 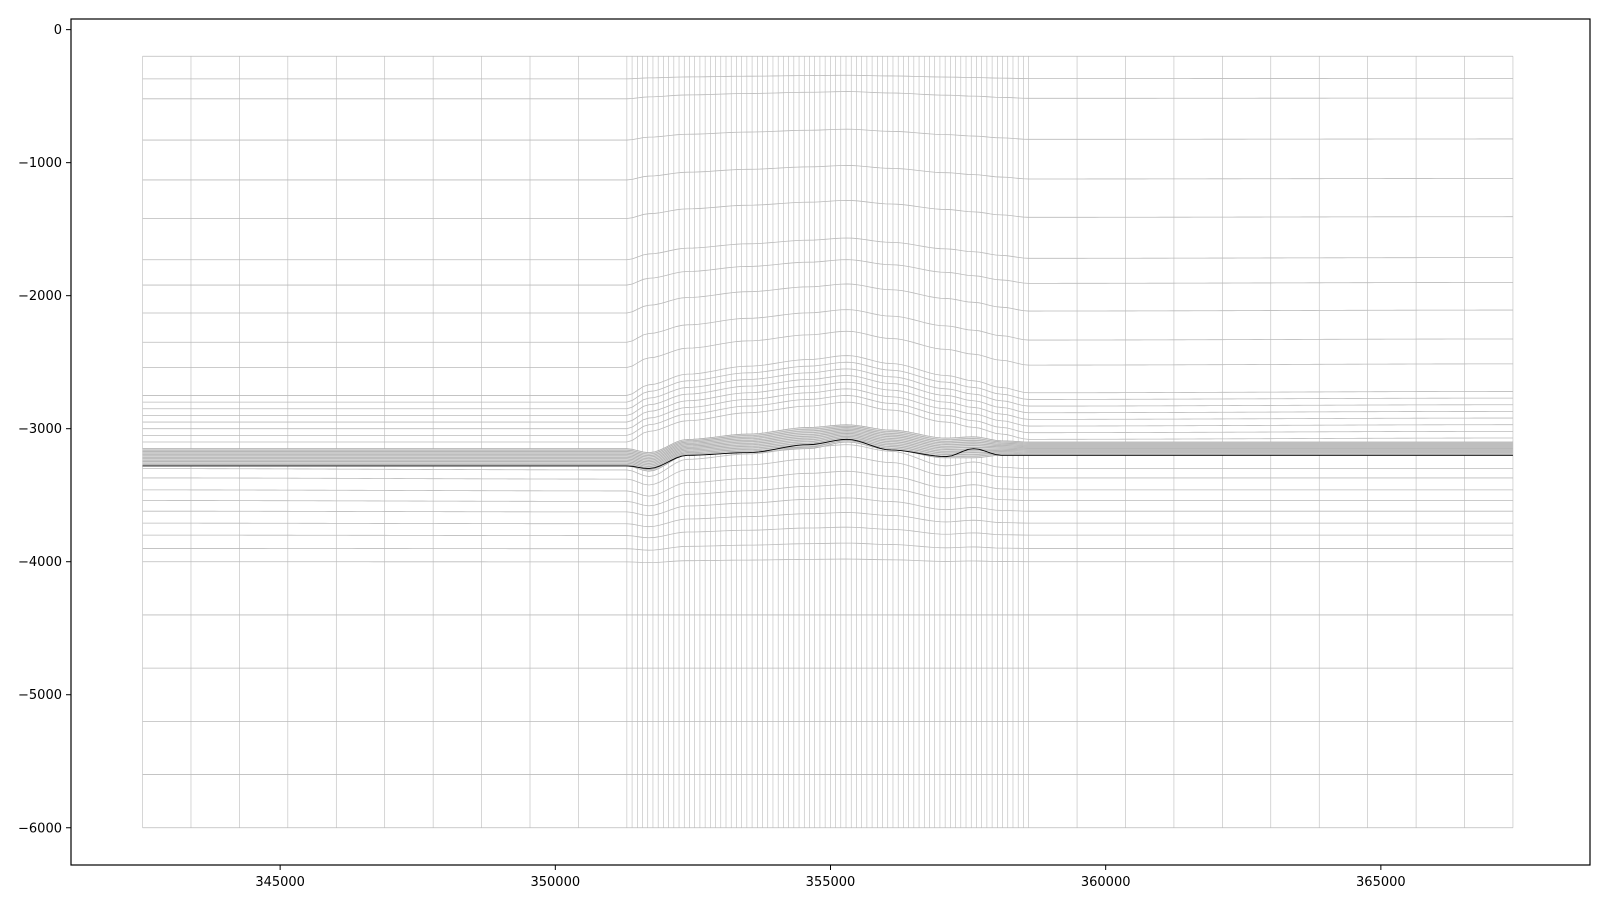 I want to click on x-tick-label: 350000, so click(x=555, y=882).